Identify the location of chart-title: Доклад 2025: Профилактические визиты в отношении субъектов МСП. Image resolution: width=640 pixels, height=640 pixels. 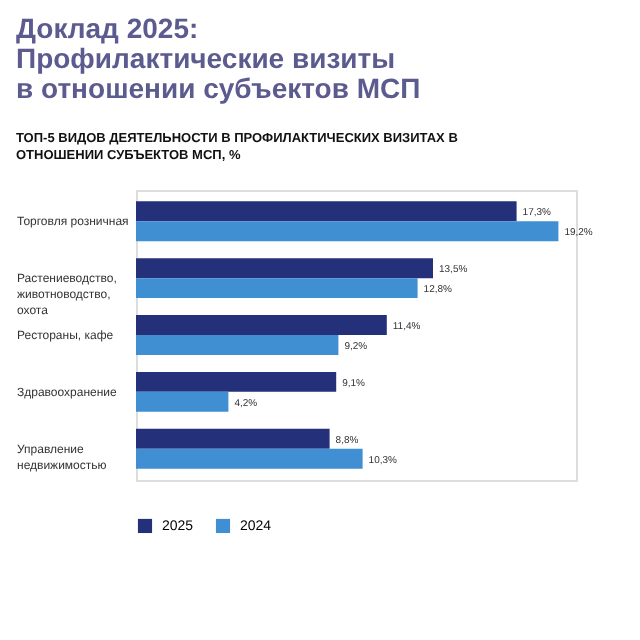
(218, 58).